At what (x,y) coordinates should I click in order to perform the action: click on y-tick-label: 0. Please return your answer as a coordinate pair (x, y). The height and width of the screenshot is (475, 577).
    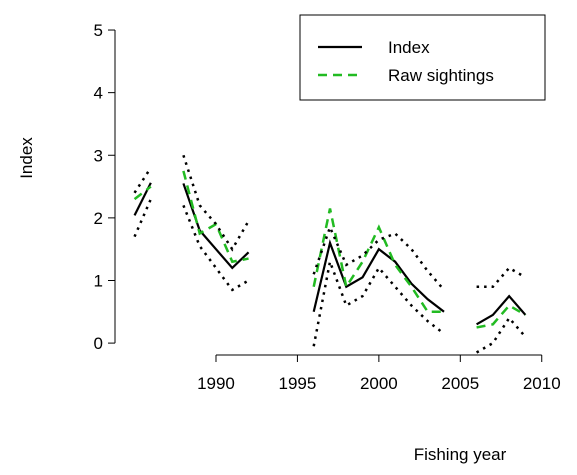
    Looking at the image, I should click on (98, 343).